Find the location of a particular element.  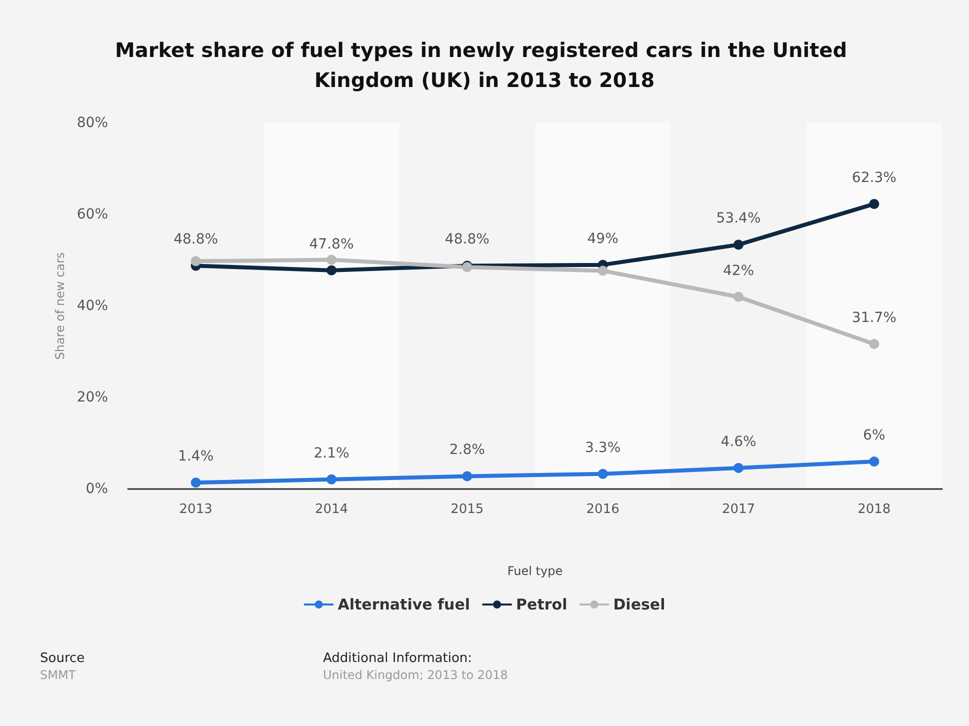

data-label: 6% is located at coordinates (874, 436).